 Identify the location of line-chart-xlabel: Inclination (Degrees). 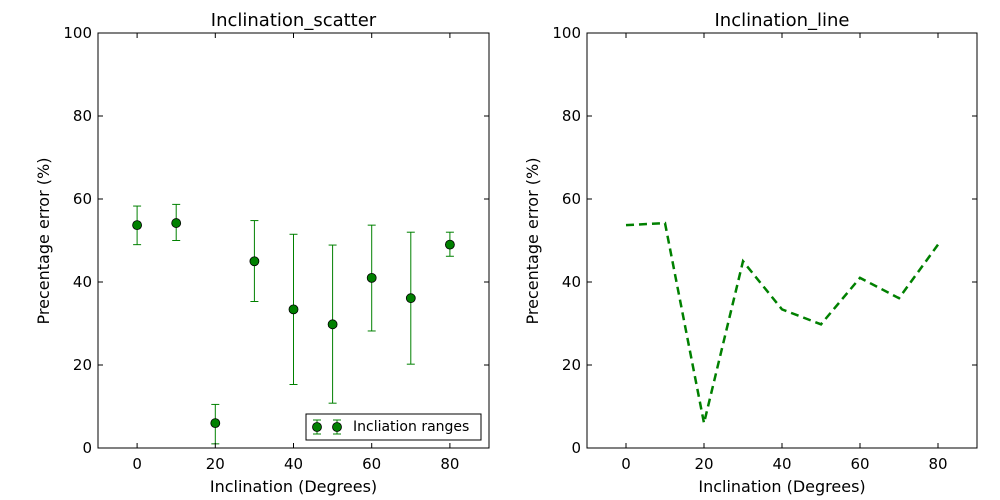
(781, 486).